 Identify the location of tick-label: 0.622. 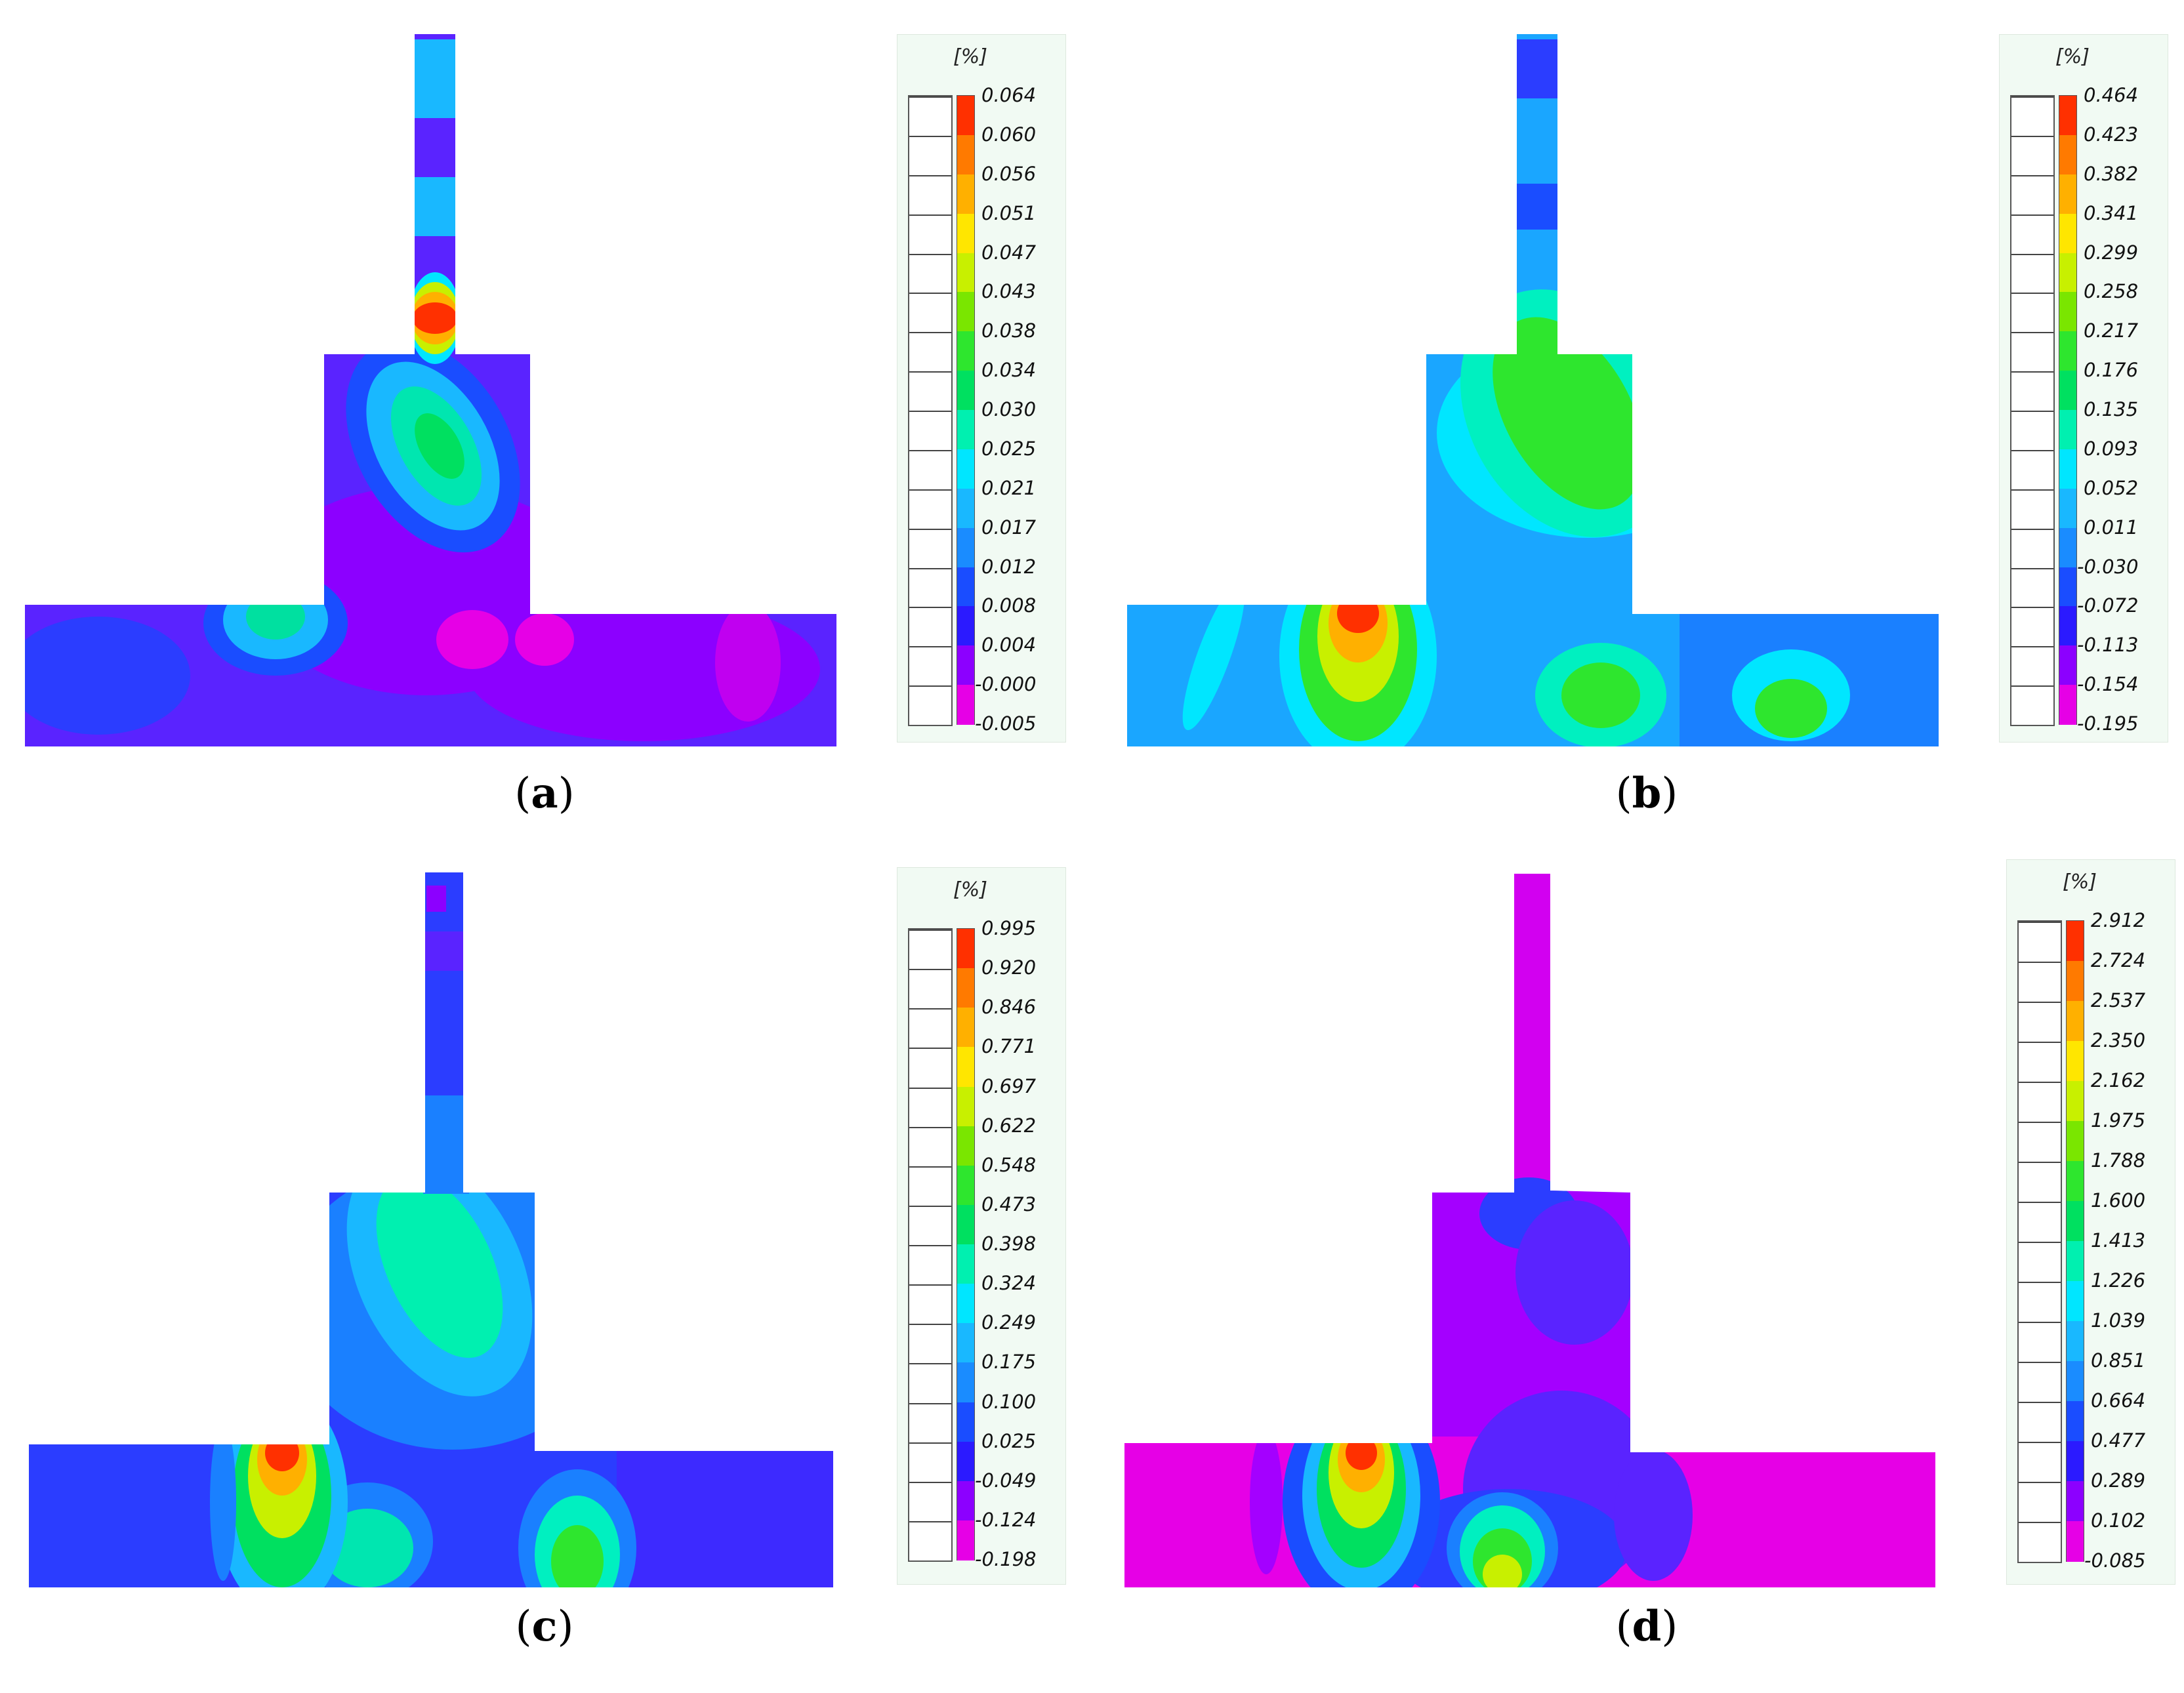
(1009, 1125).